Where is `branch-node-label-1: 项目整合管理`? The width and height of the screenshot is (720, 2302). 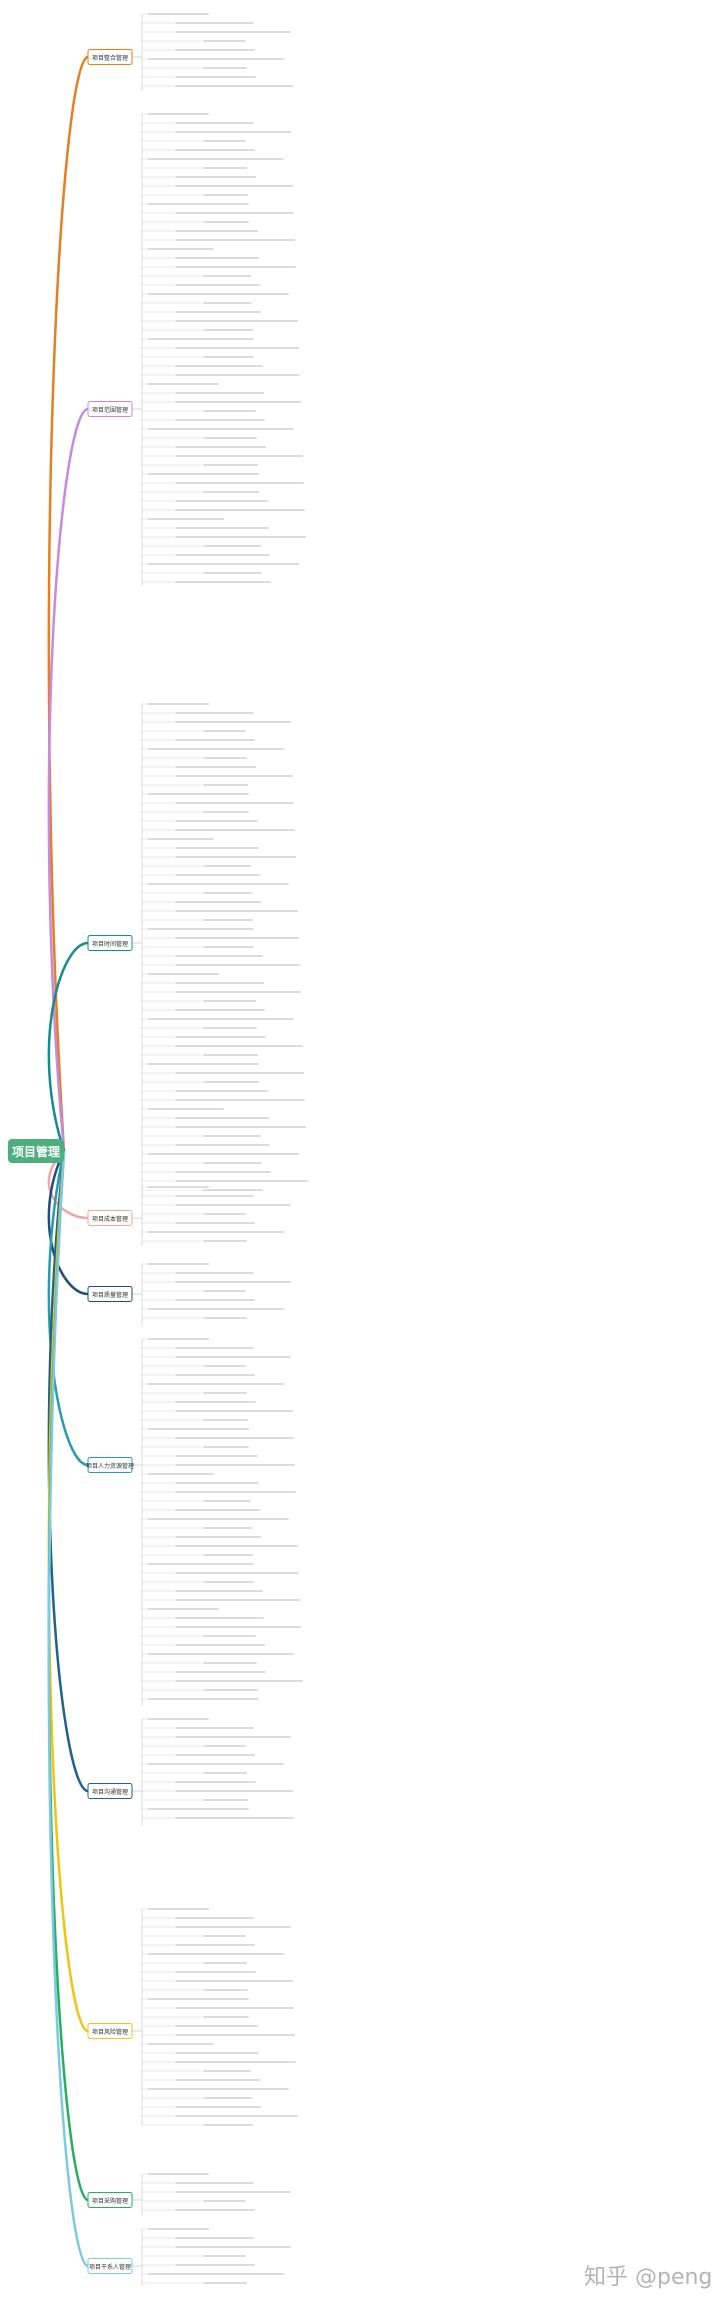
branch-node-label-1: 项目整合管理 is located at coordinates (110, 58).